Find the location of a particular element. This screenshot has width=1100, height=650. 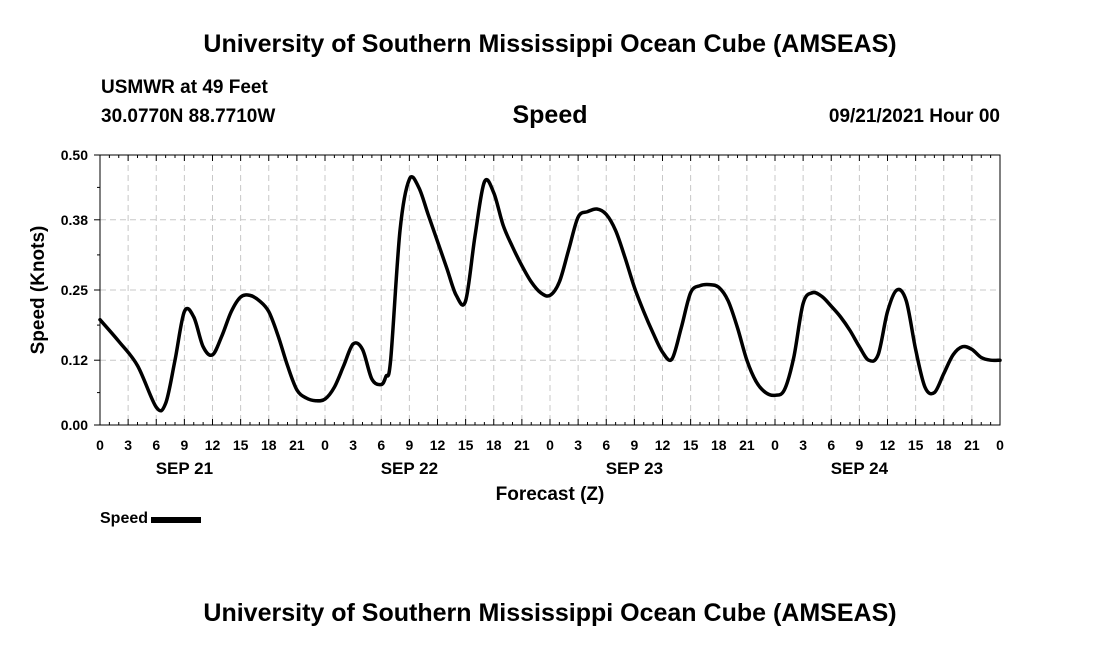

day-label: SEP 23 is located at coordinates (634, 468).